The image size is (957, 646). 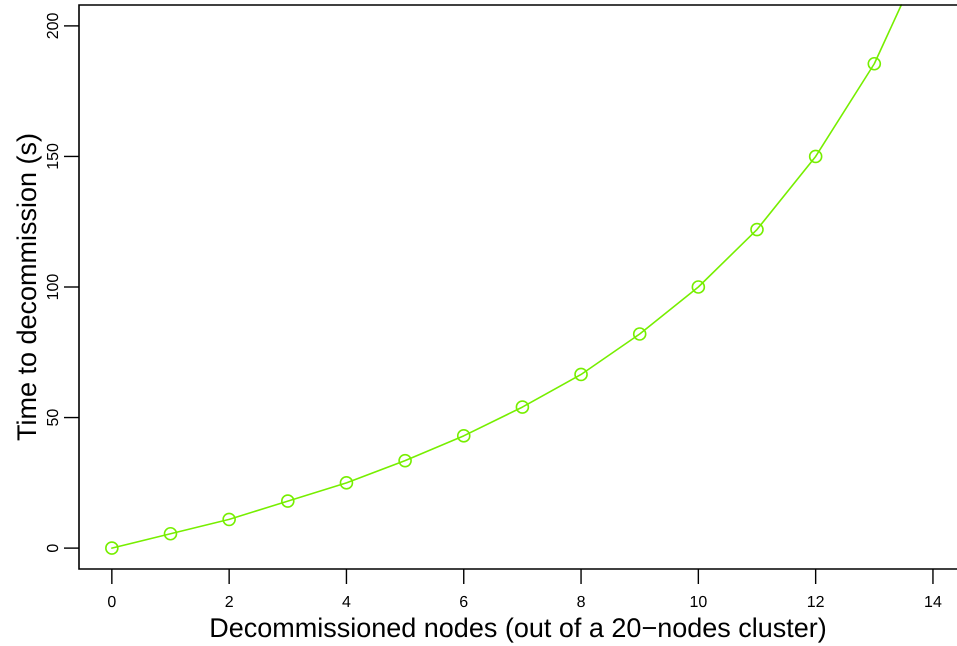 What do you see at coordinates (53, 548) in the screenshot?
I see `y-tick-label: 0` at bounding box center [53, 548].